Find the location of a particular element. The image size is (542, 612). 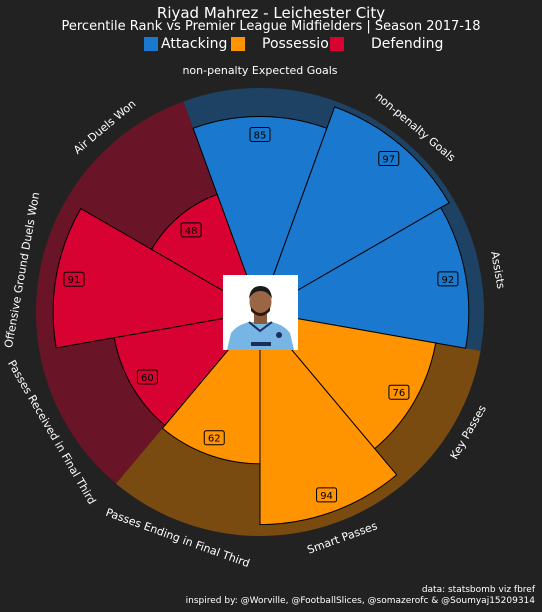

player-photo is located at coordinates (260, 312).